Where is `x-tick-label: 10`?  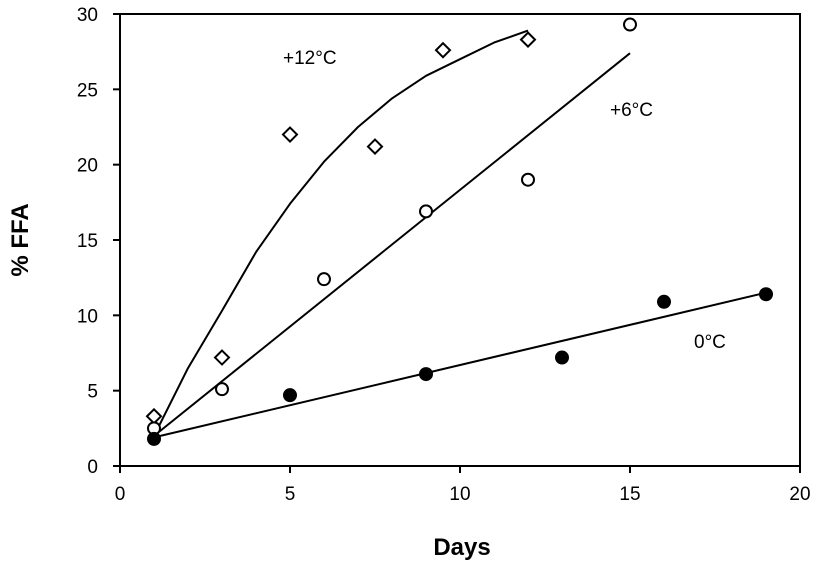 x-tick-label: 10 is located at coordinates (459, 494).